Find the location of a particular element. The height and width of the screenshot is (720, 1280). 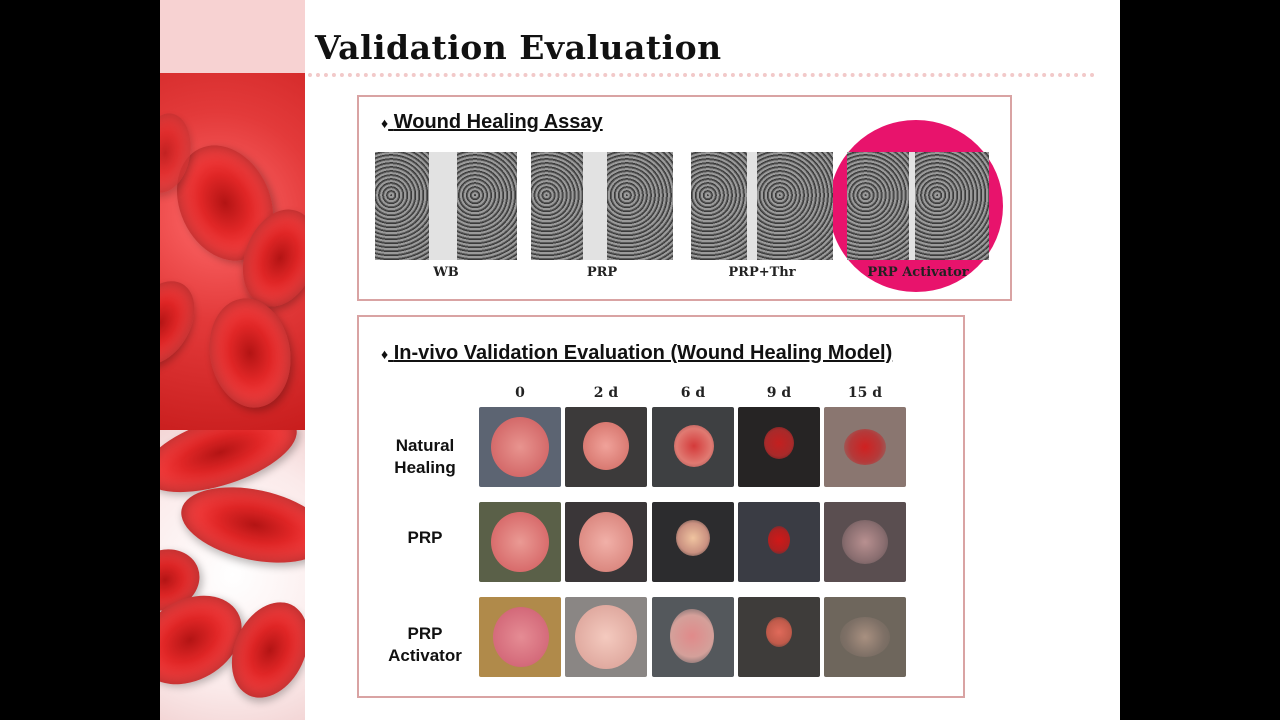

assay-image-prp-activator is located at coordinates (918, 206).